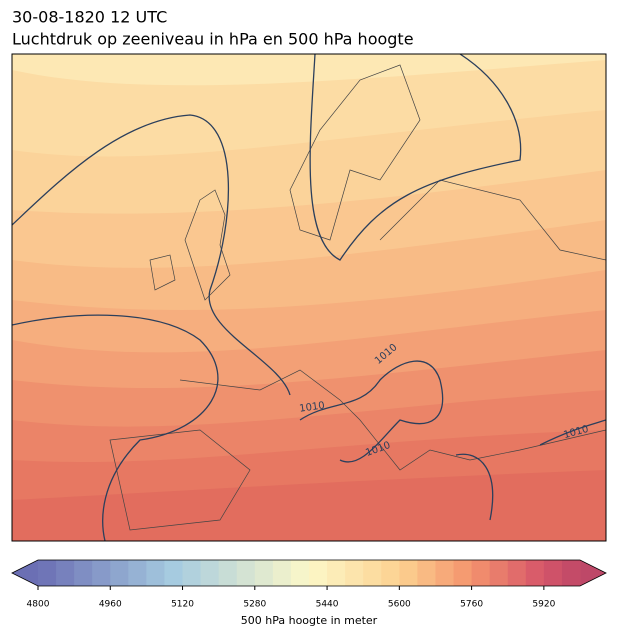 This screenshot has height=639, width=618. What do you see at coordinates (327, 605) in the screenshot?
I see `colorbar-tick-label: 5440` at bounding box center [327, 605].